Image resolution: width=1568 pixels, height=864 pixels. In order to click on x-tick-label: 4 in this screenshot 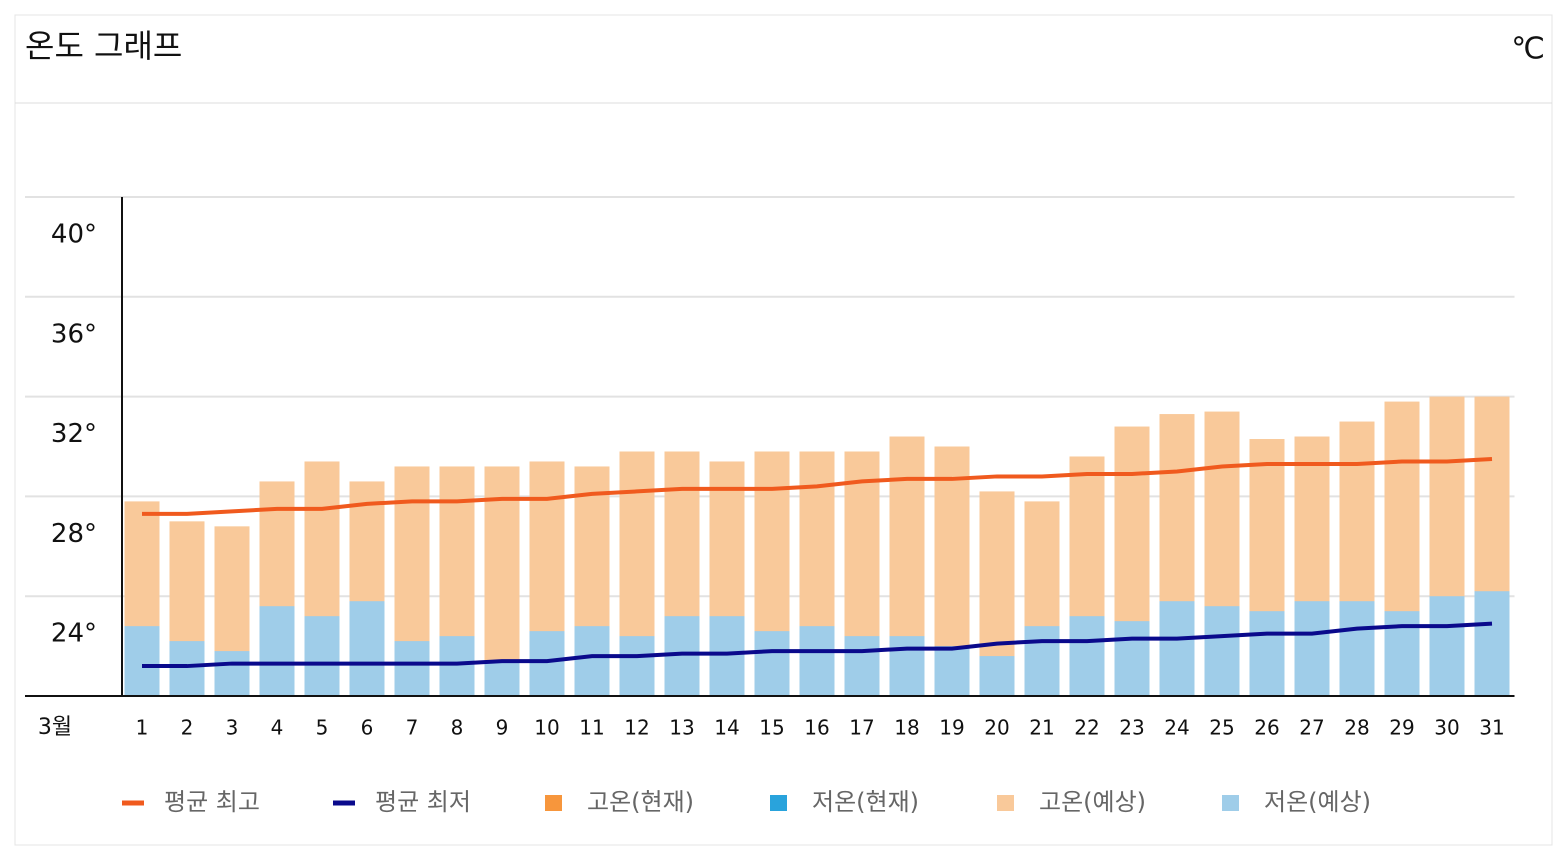, I will do `click(277, 728)`.